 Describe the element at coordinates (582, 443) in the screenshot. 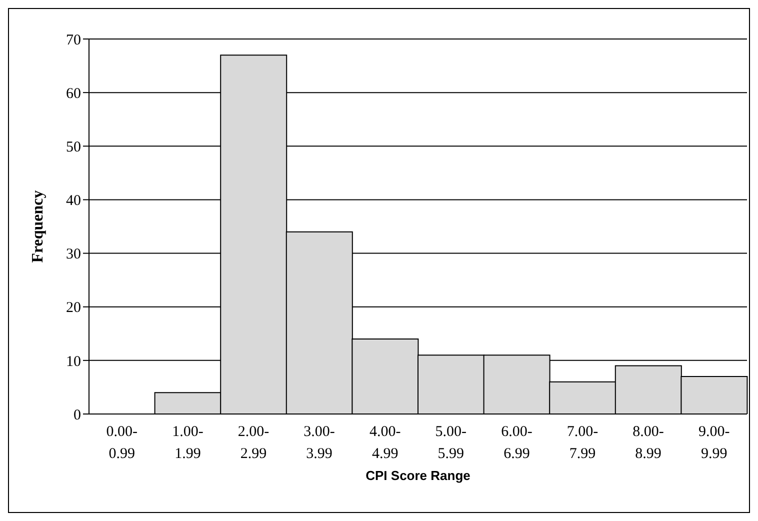

I see `x-tick-label: 7.00-7.99` at that location.